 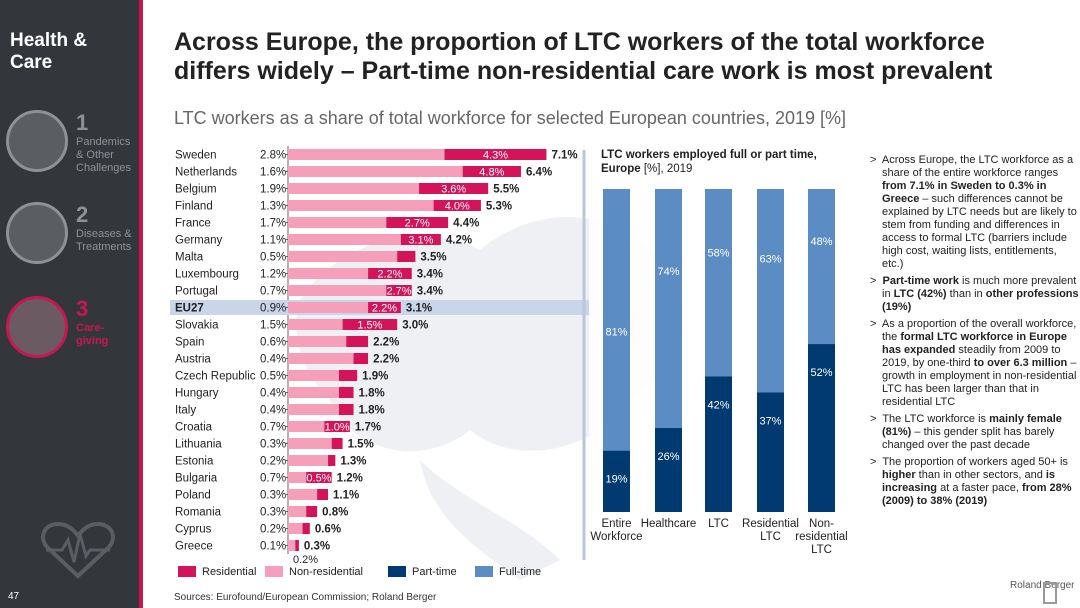 What do you see at coordinates (616, 524) in the screenshot?
I see `category-label: Entire` at bounding box center [616, 524].